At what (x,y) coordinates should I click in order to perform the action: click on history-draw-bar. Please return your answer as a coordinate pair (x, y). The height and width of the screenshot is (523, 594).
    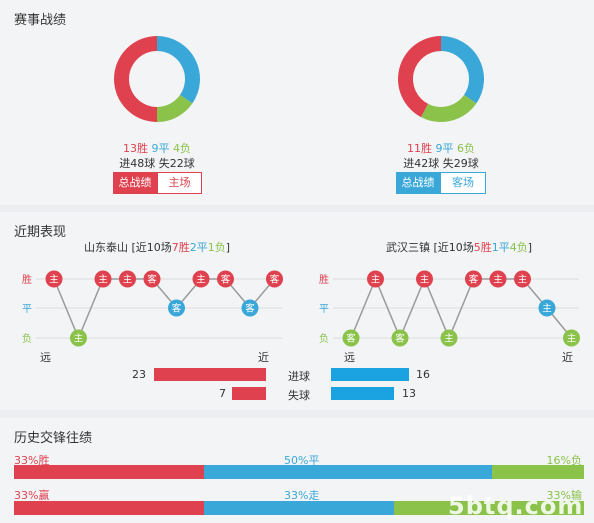
    Looking at the image, I should click on (348, 472).